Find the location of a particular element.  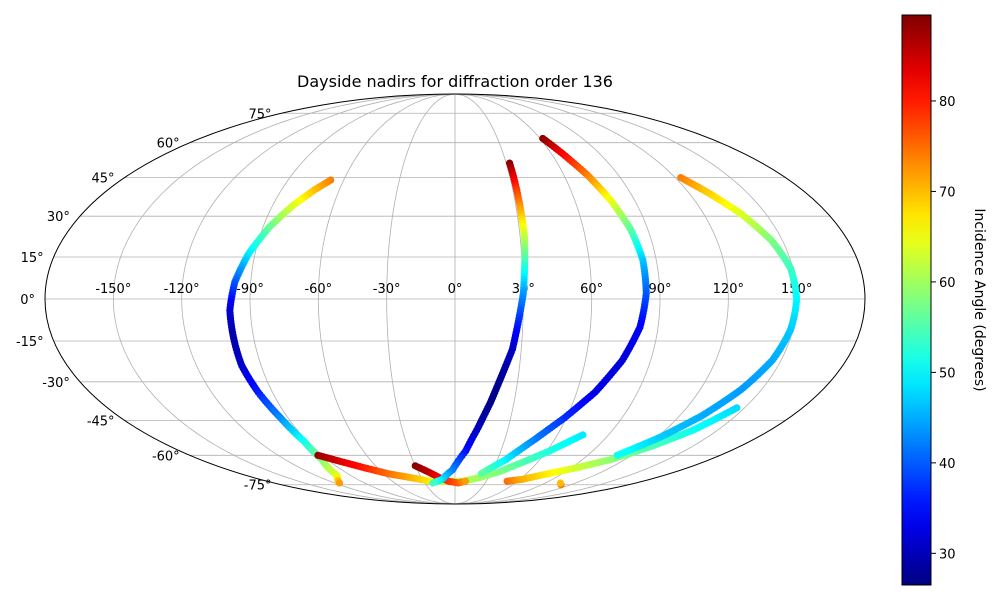

colorbar-gradient is located at coordinates (916, 300).